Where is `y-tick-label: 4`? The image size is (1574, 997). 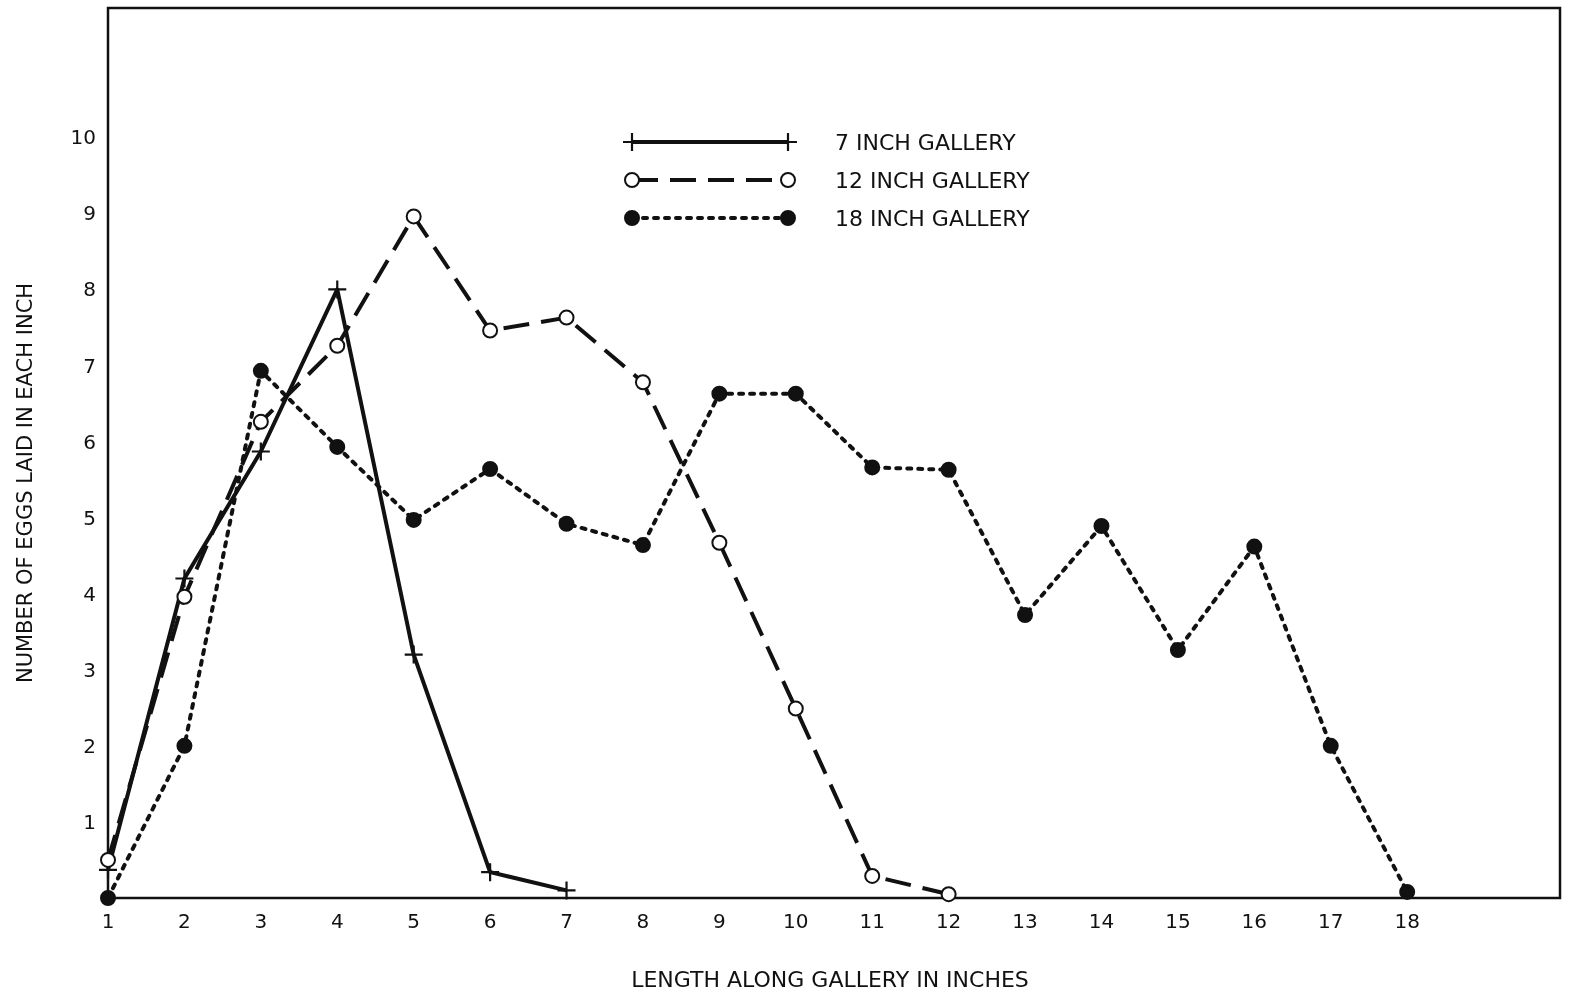 y-tick-label: 4 is located at coordinates (89, 593).